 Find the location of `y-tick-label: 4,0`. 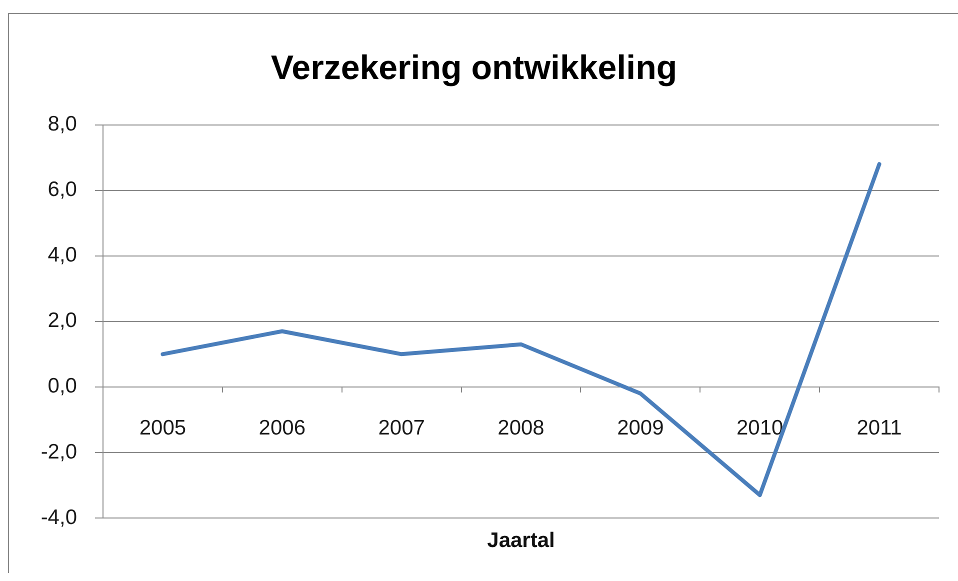

y-tick-label: 4,0 is located at coordinates (62, 255).